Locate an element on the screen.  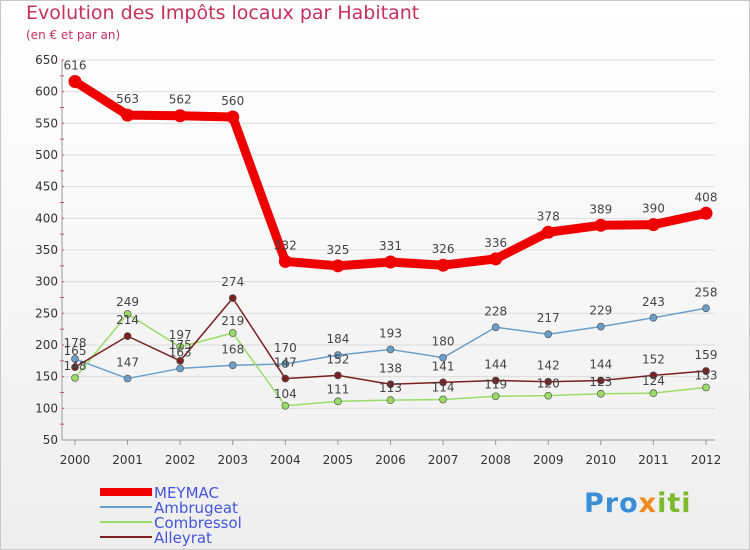
y-tick-label: 400 is located at coordinates (46, 218).